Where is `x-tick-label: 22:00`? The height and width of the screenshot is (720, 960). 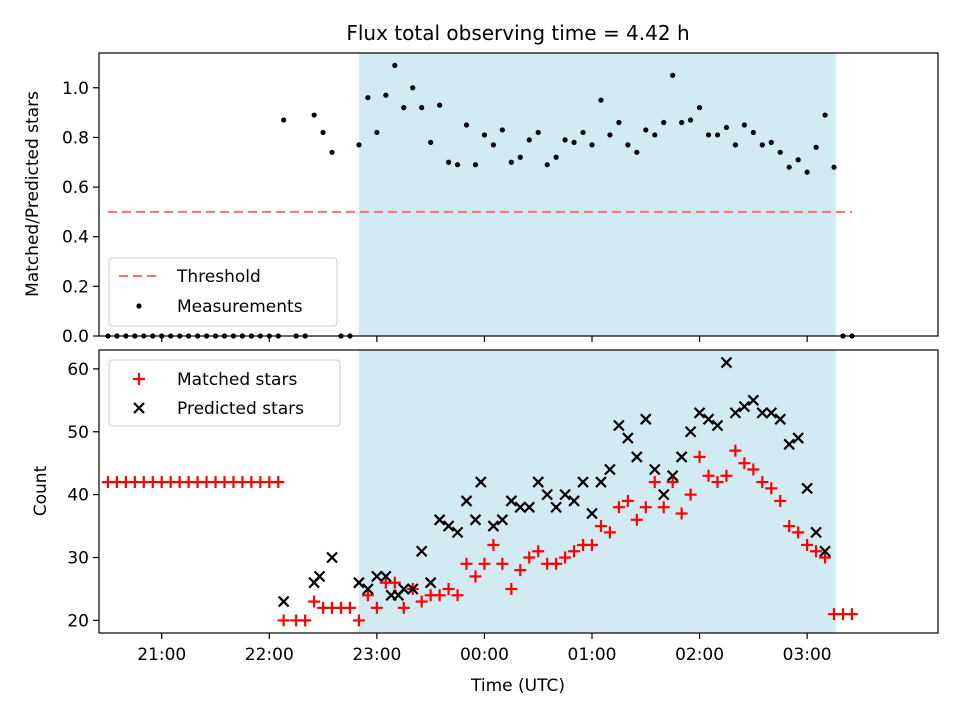 x-tick-label: 22:00 is located at coordinates (269, 655).